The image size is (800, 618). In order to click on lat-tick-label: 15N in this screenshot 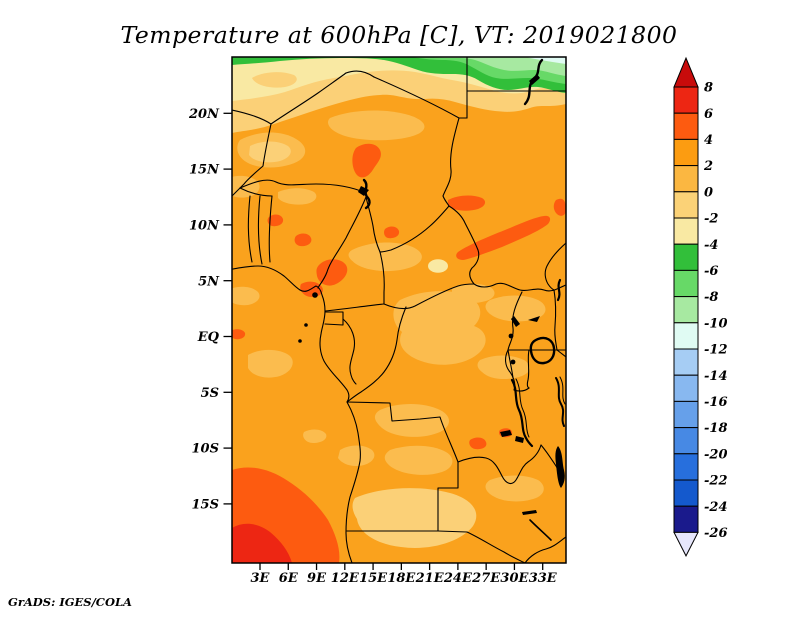, I will do `click(204, 170)`.